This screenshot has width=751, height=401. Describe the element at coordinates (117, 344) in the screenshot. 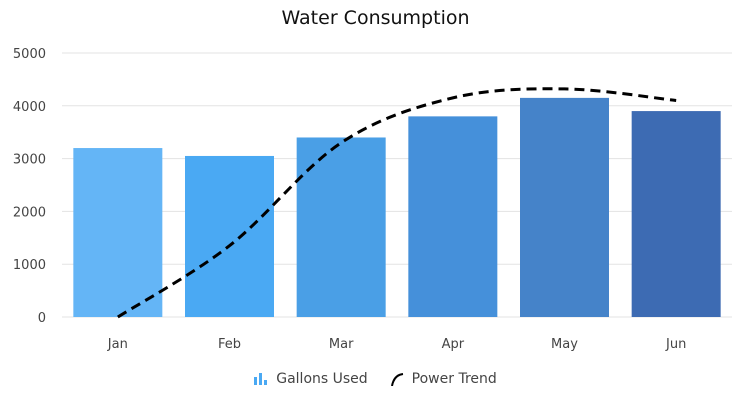

I see `x-tick-label: Jan` at that location.